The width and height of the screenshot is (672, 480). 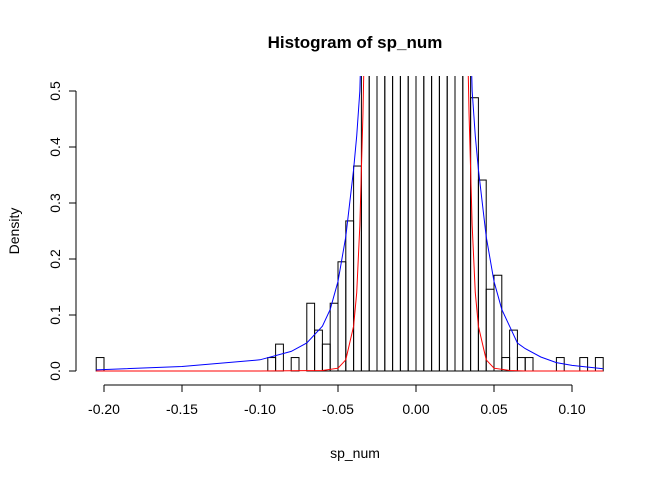 I want to click on y-axis-label: Density, so click(x=14, y=231).